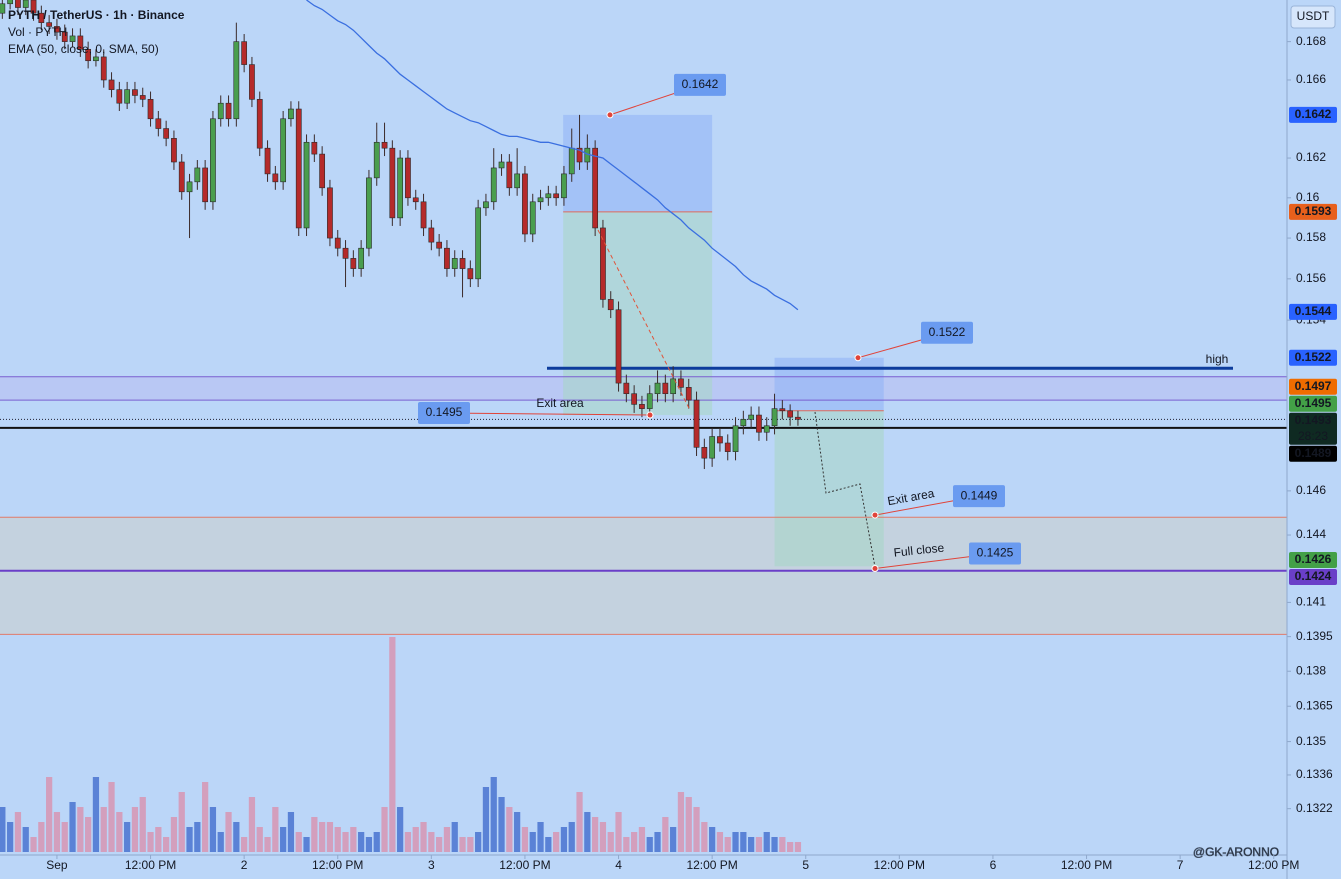 This screenshot has height=879, width=1341. I want to click on price-badge-label: 0.1544, so click(1313, 311).